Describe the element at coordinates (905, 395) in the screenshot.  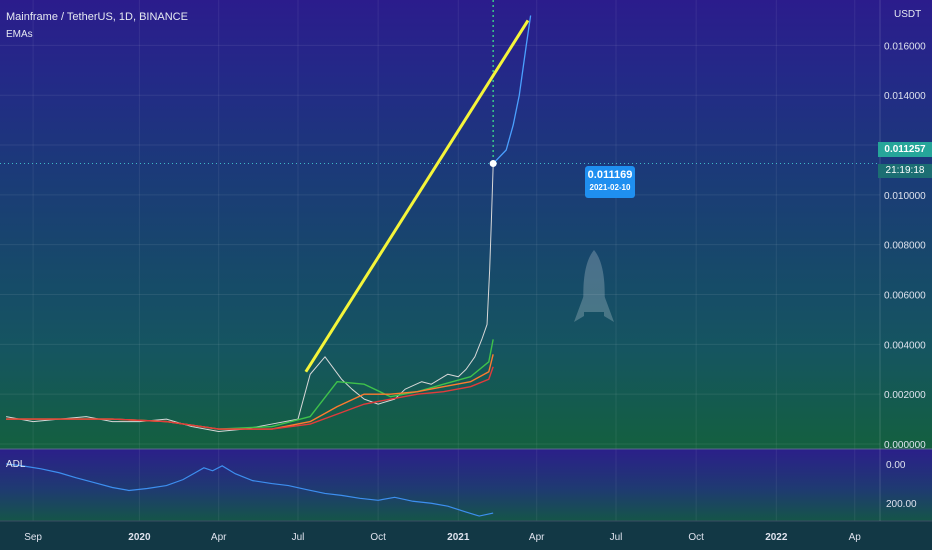
I see `price-tick-label: 0.002000` at that location.